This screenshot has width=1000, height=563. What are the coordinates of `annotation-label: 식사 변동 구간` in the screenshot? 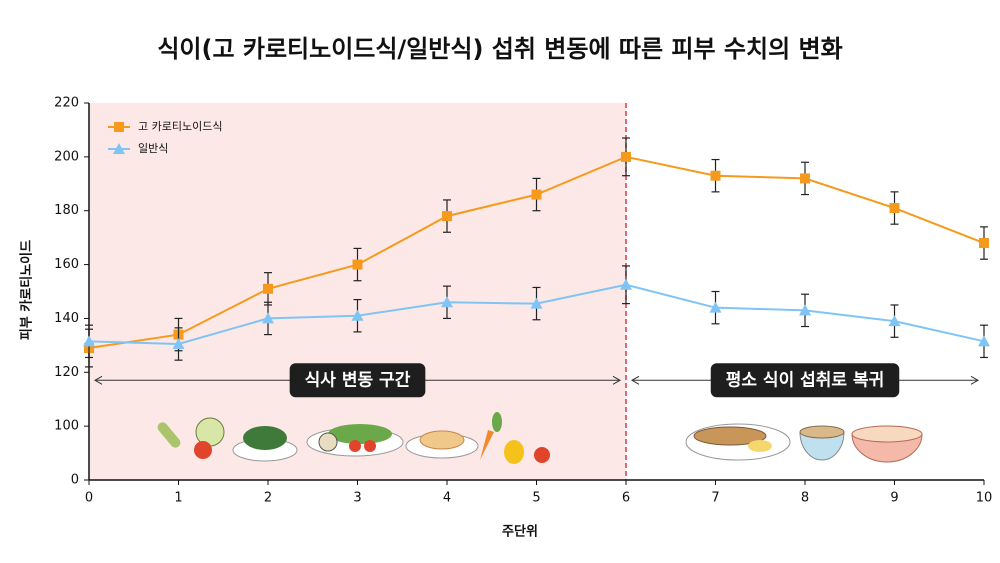 It's located at (358, 380).